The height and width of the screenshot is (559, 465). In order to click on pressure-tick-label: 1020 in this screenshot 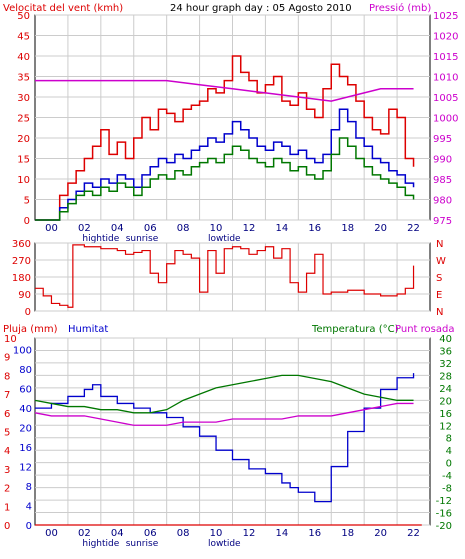, I will do `click(445, 37)`.